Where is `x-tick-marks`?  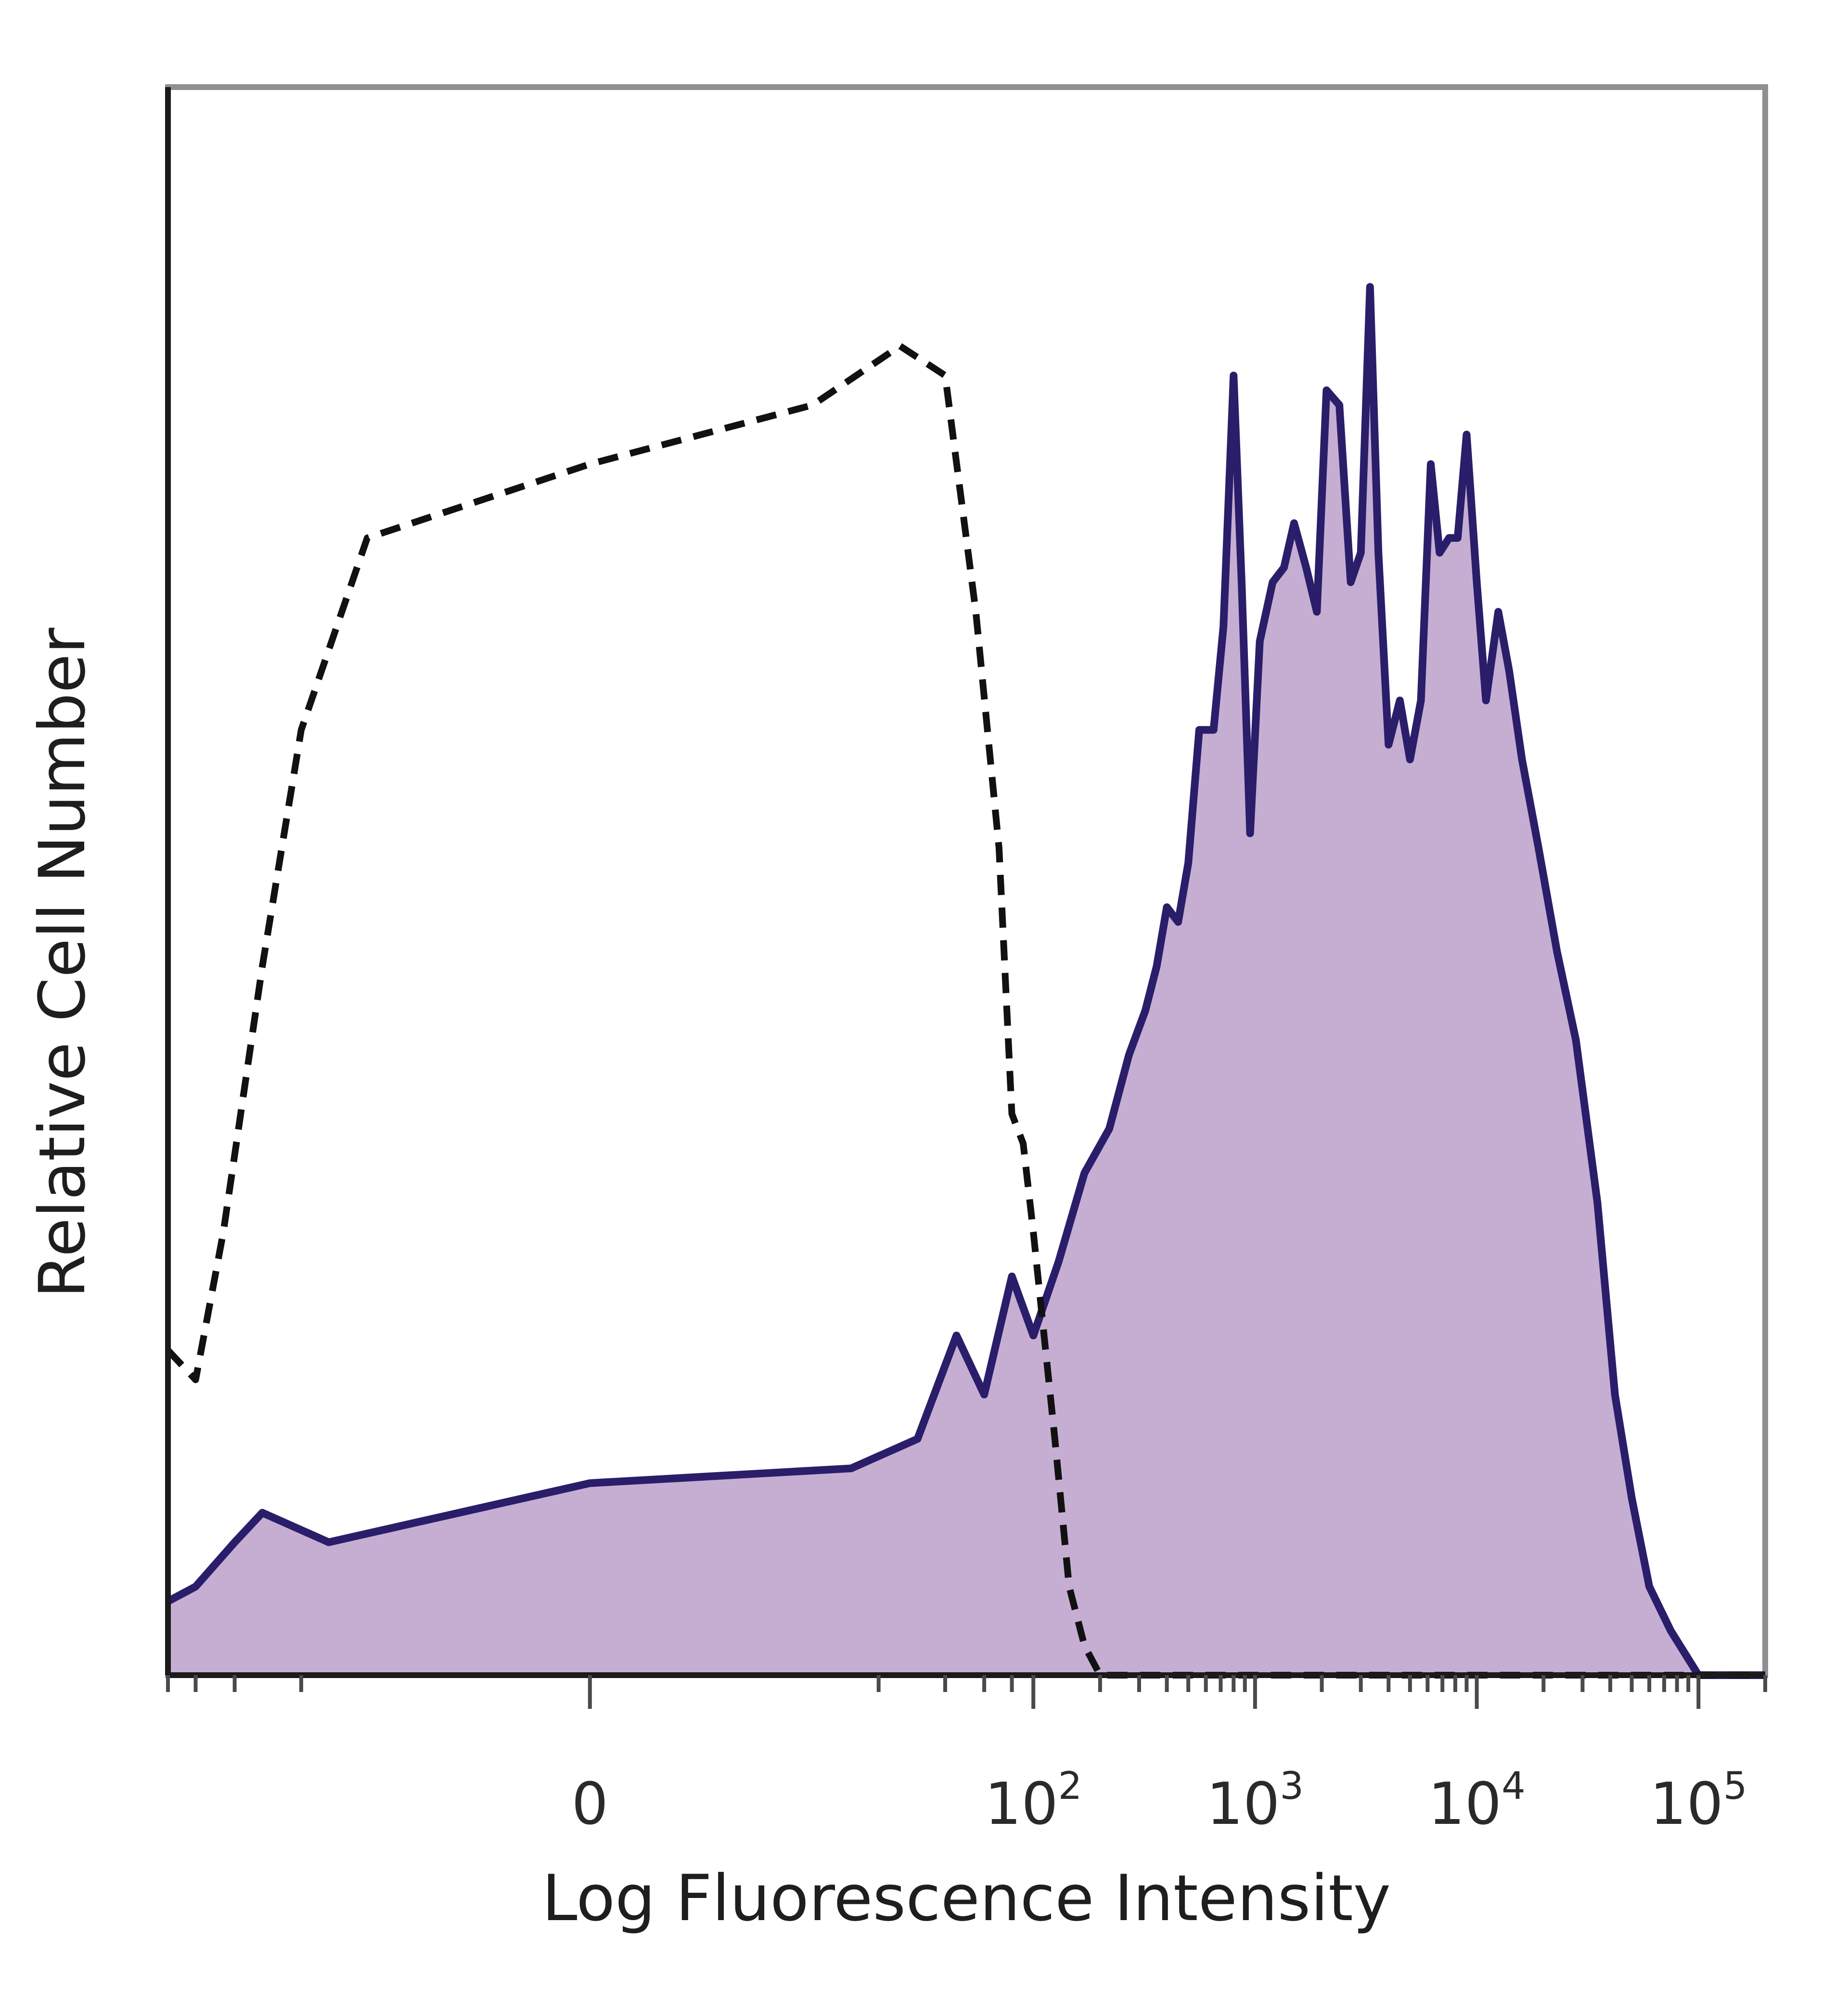 x-tick-marks is located at coordinates (966, 1692).